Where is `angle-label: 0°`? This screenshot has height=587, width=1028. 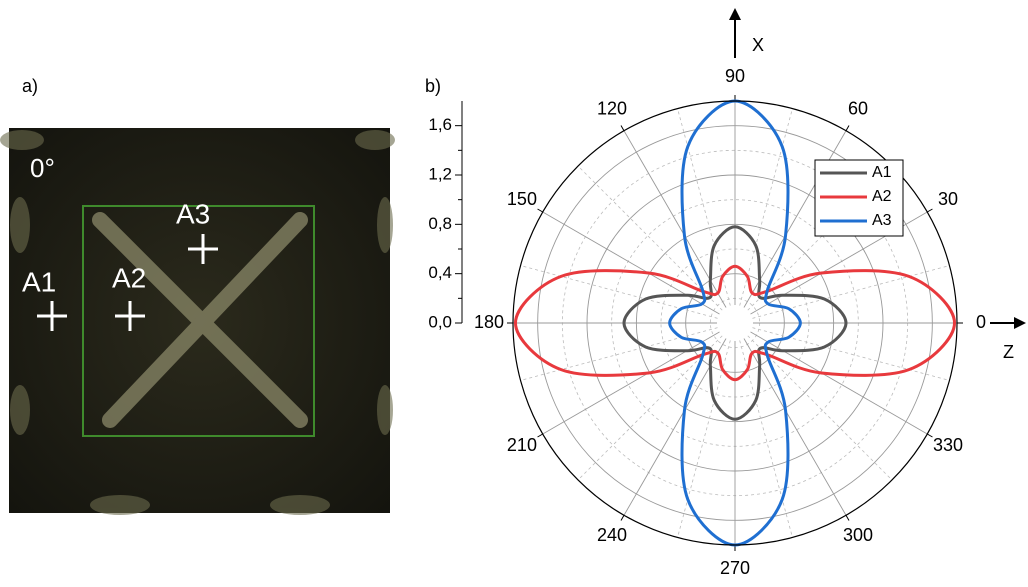 angle-label: 0° is located at coordinates (42, 168).